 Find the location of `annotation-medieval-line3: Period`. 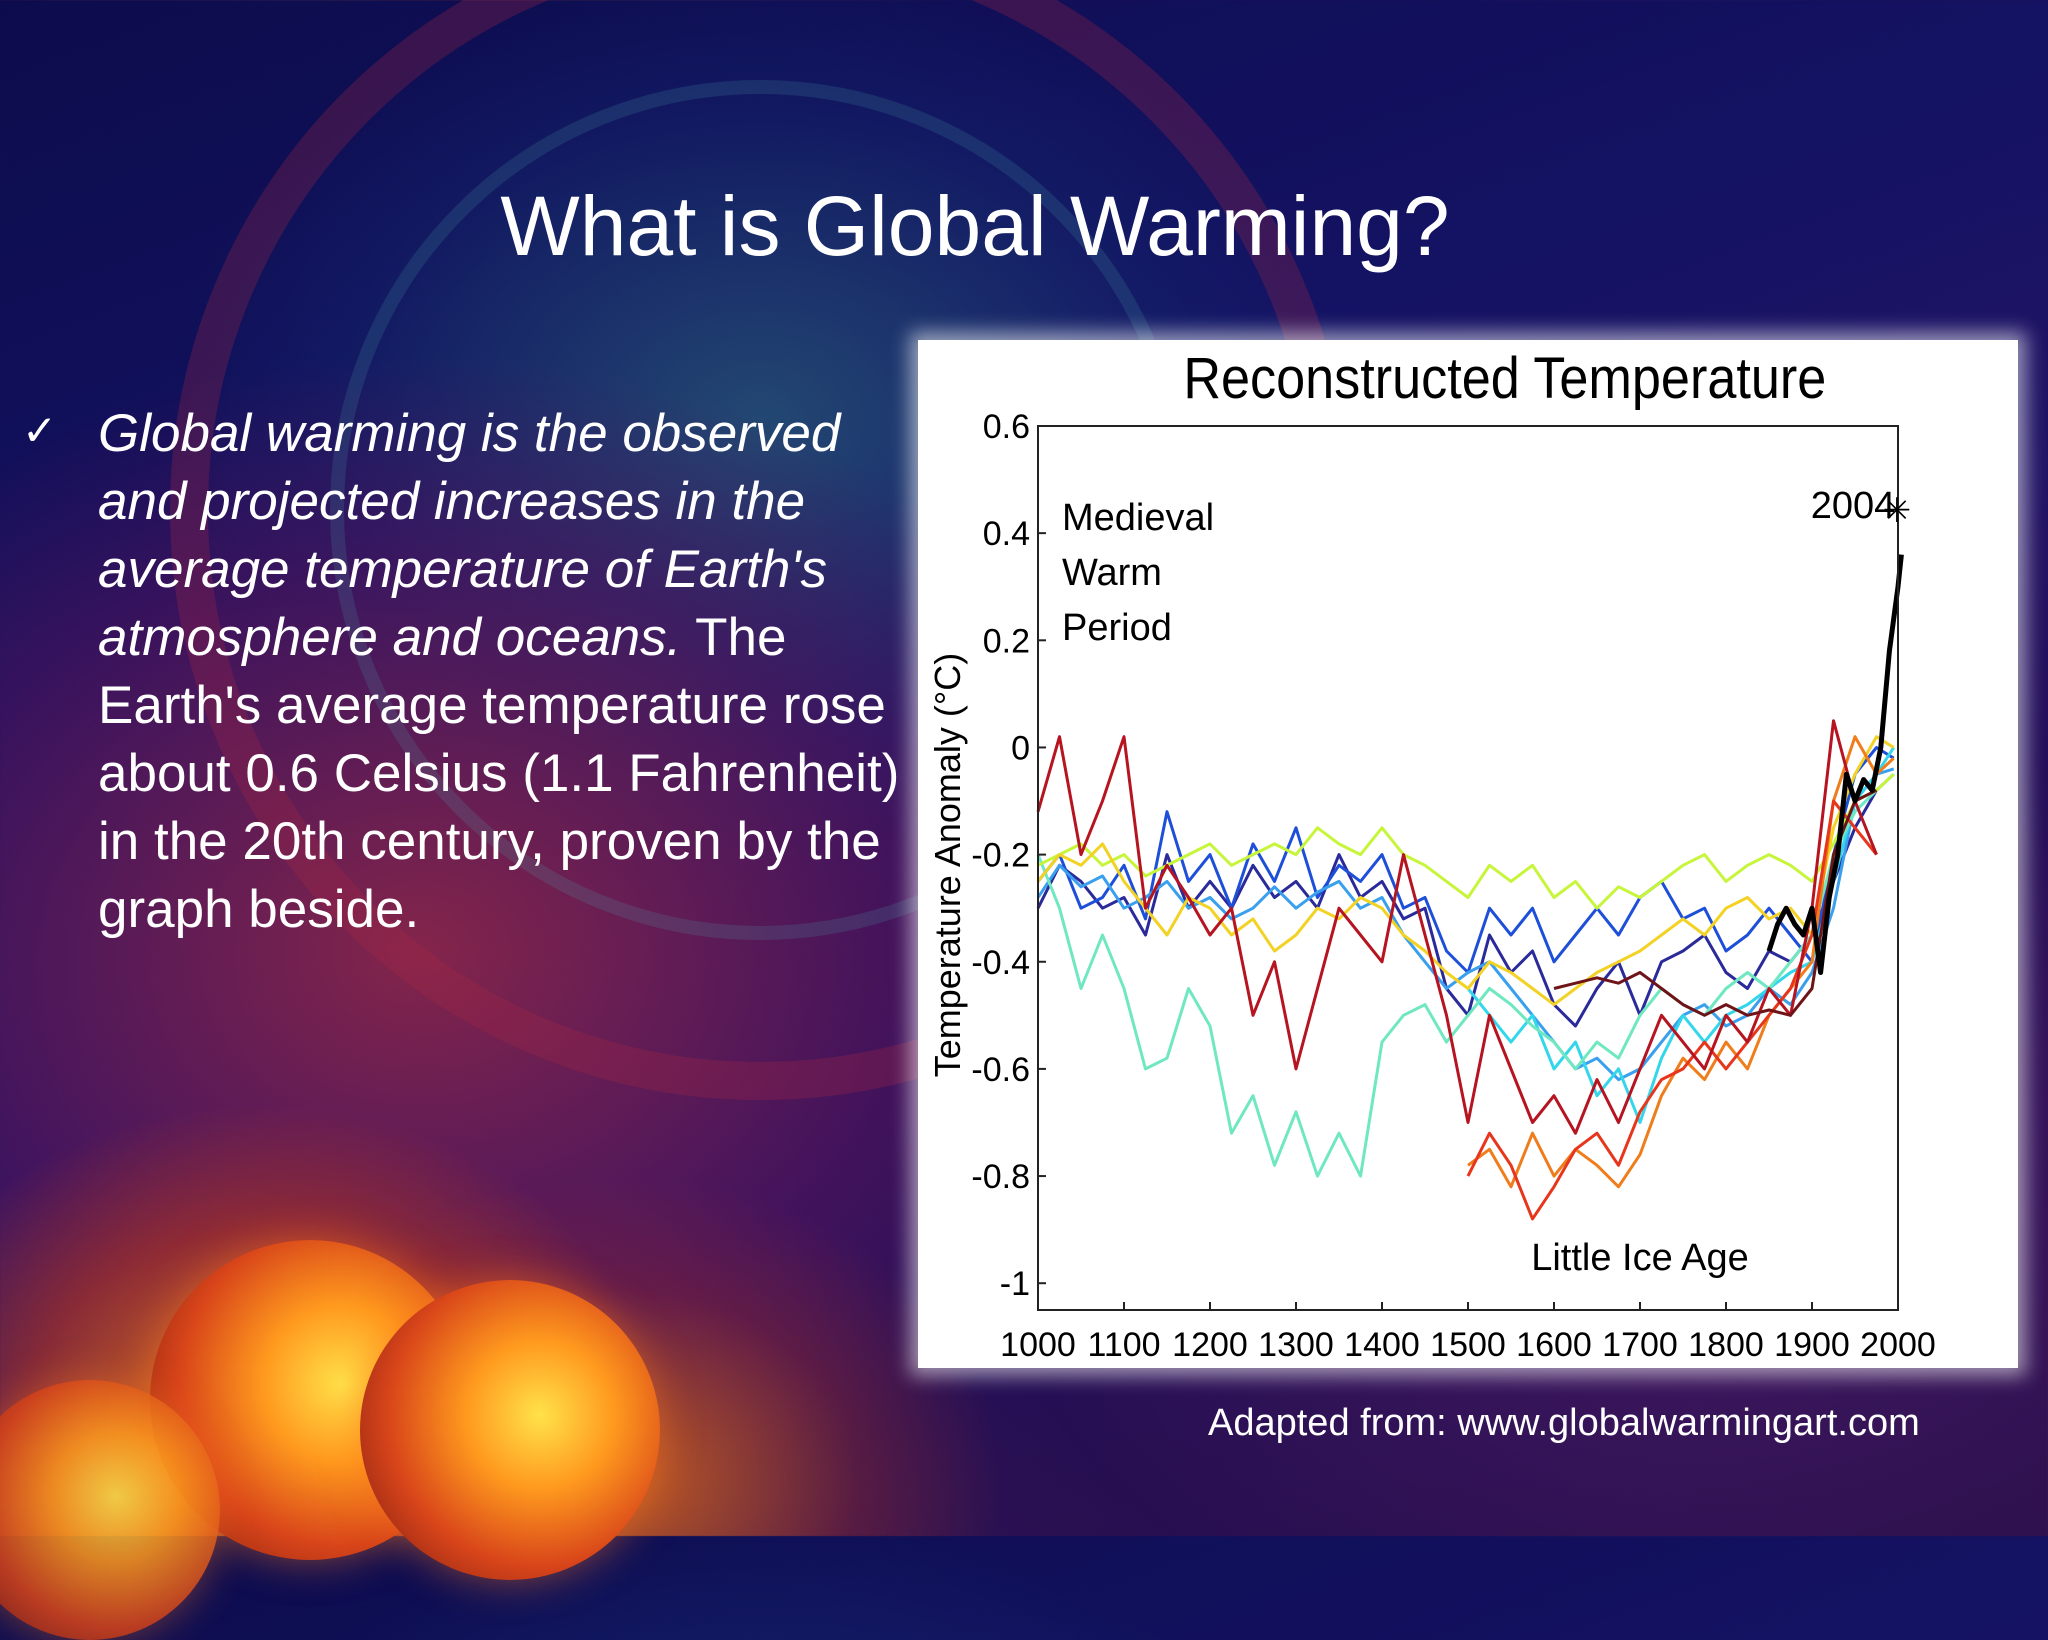

annotation-medieval-line3: Period is located at coordinates (1117, 628).